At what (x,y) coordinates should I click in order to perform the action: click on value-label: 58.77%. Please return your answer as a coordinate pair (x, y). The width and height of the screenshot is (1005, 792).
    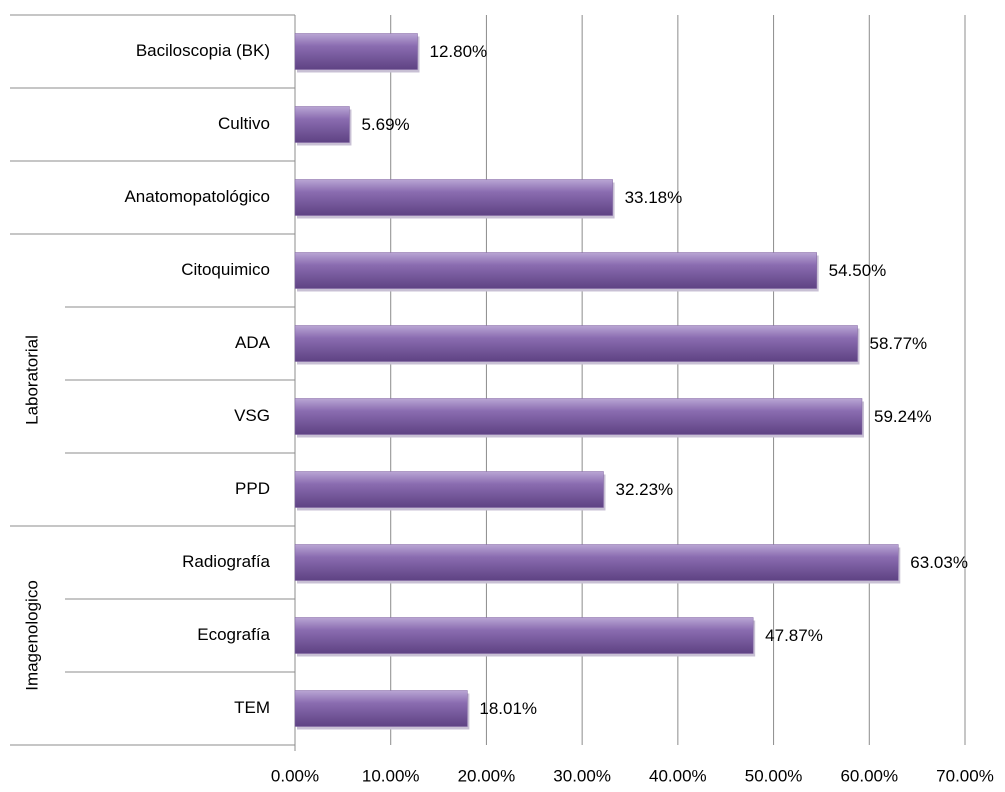
    Looking at the image, I should click on (899, 343).